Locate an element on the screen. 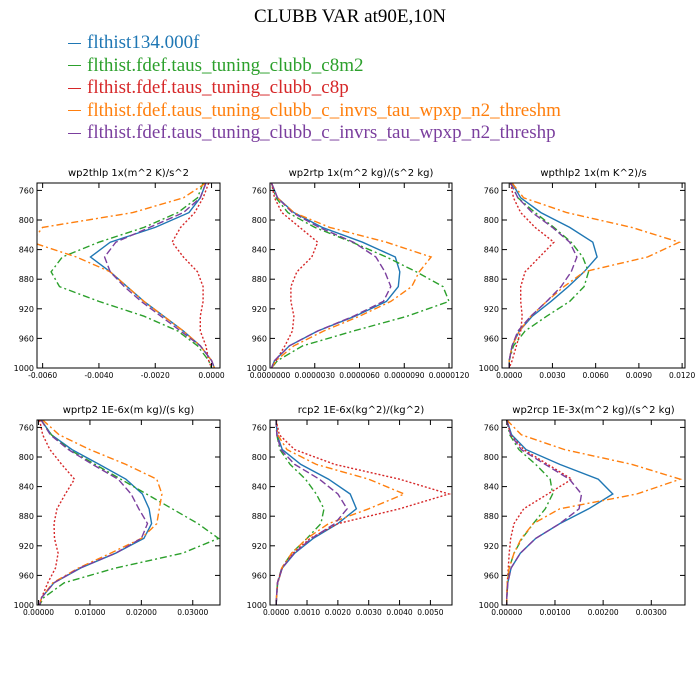  chart-title: wp2rcp 1E-3x(m^2 kg)/(s^2 kg) is located at coordinates (593, 410).